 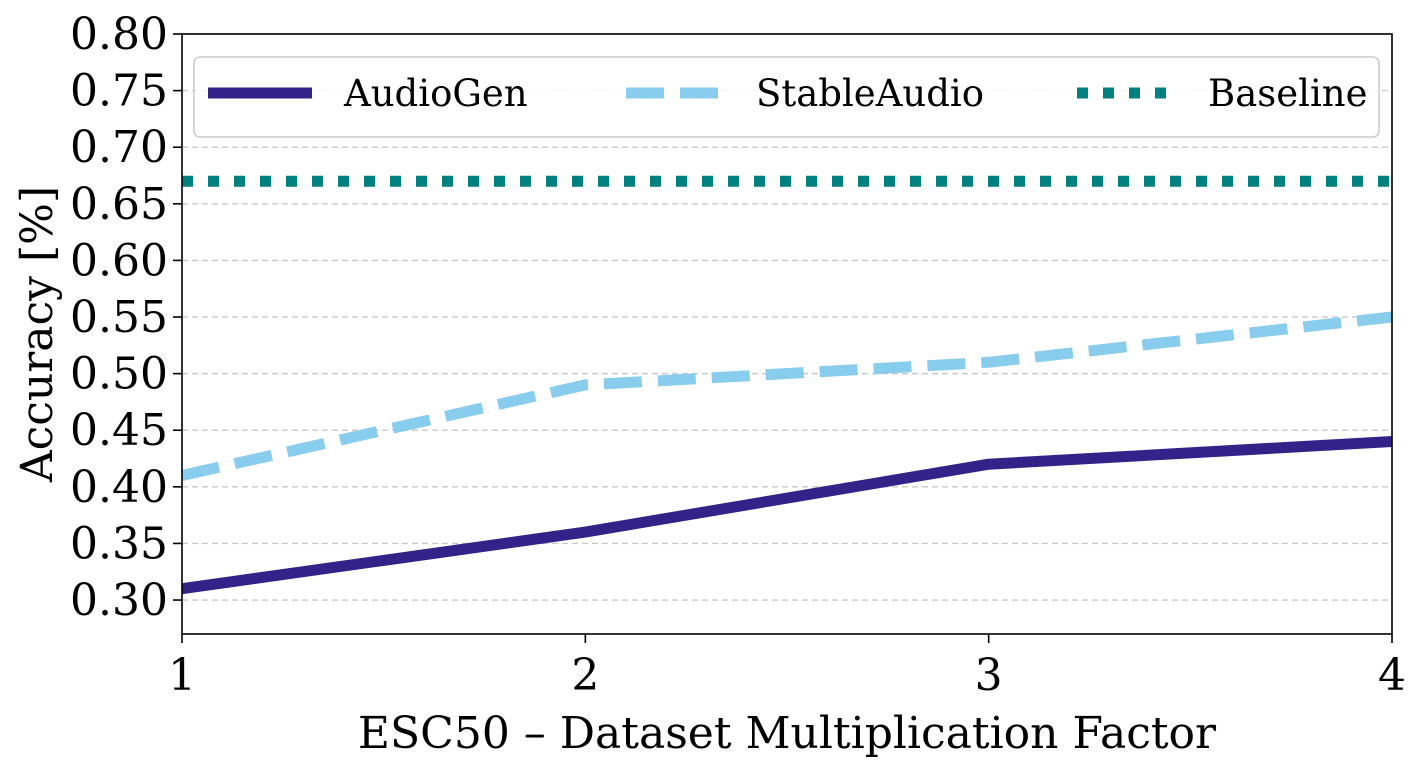 I want to click on x-tick-label: 1, so click(x=182, y=675).